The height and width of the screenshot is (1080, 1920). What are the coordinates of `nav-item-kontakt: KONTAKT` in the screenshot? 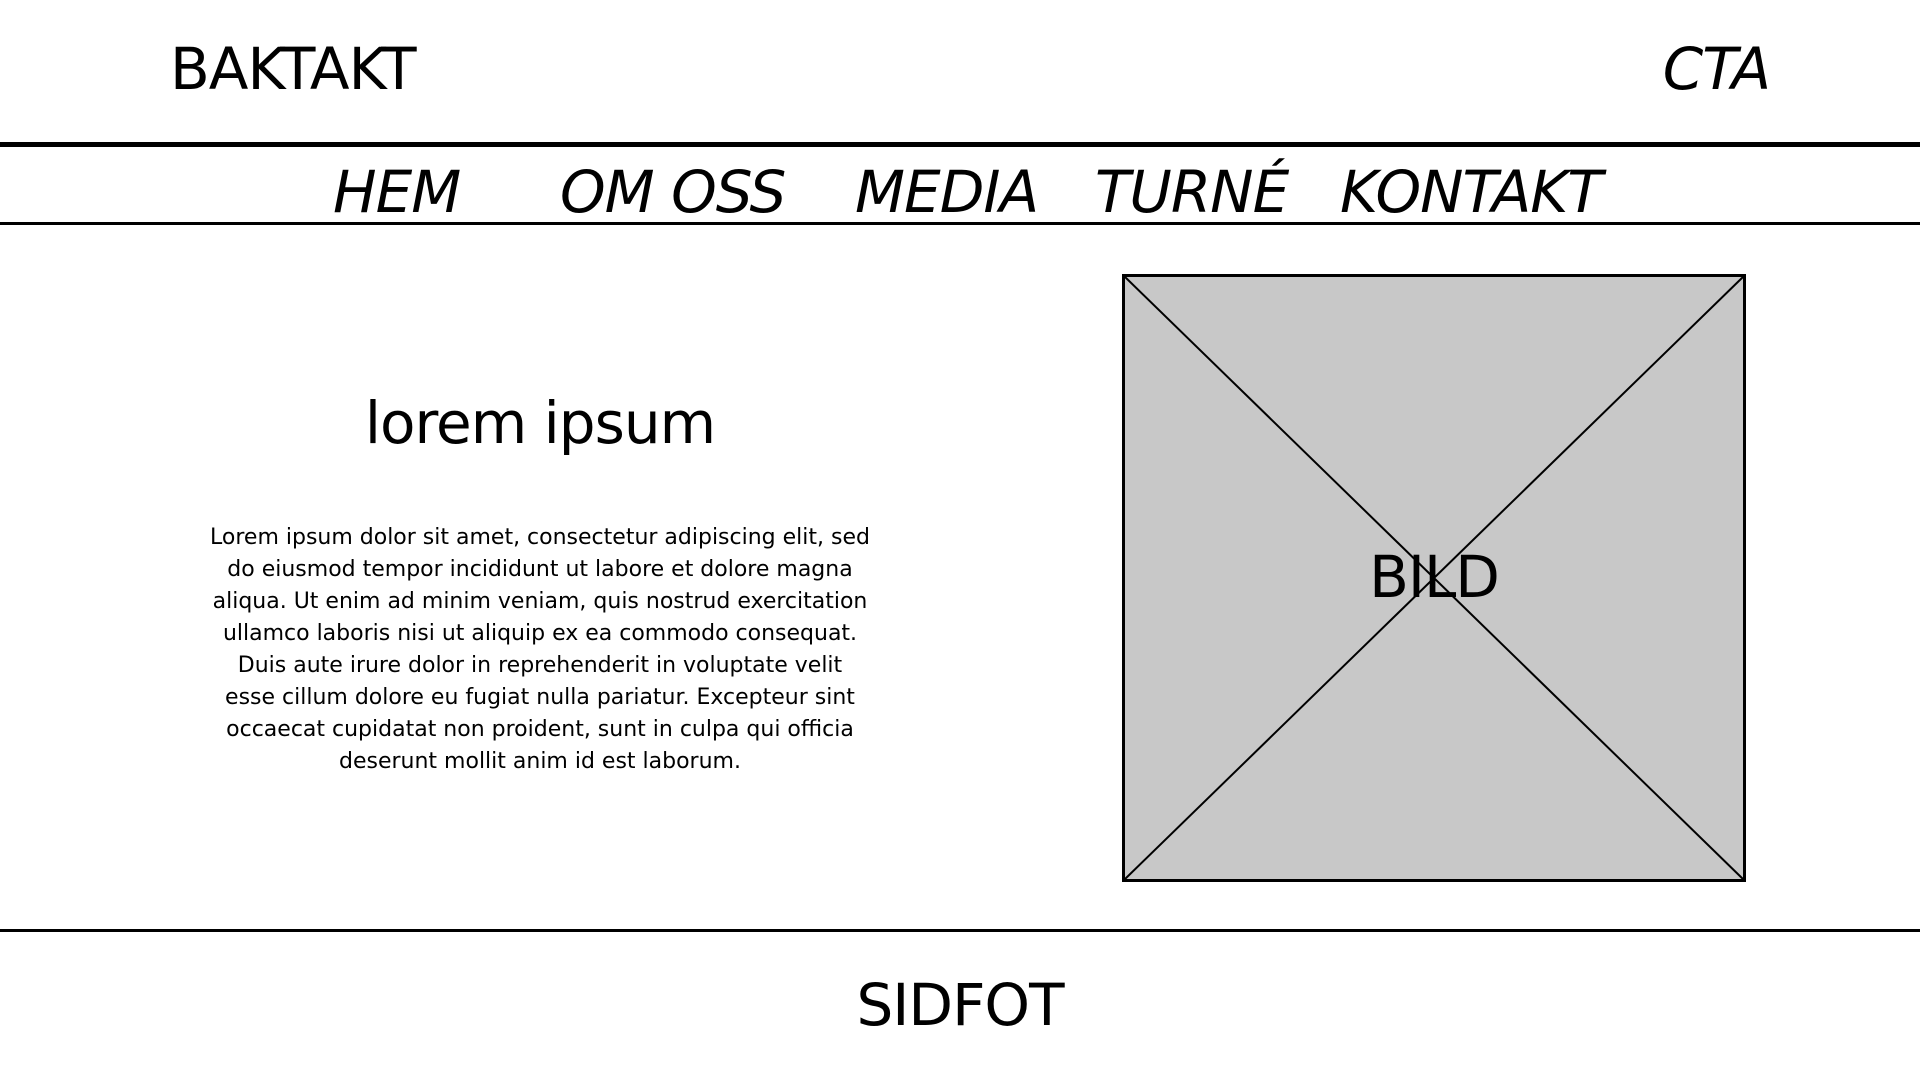 It's located at (1471, 192).